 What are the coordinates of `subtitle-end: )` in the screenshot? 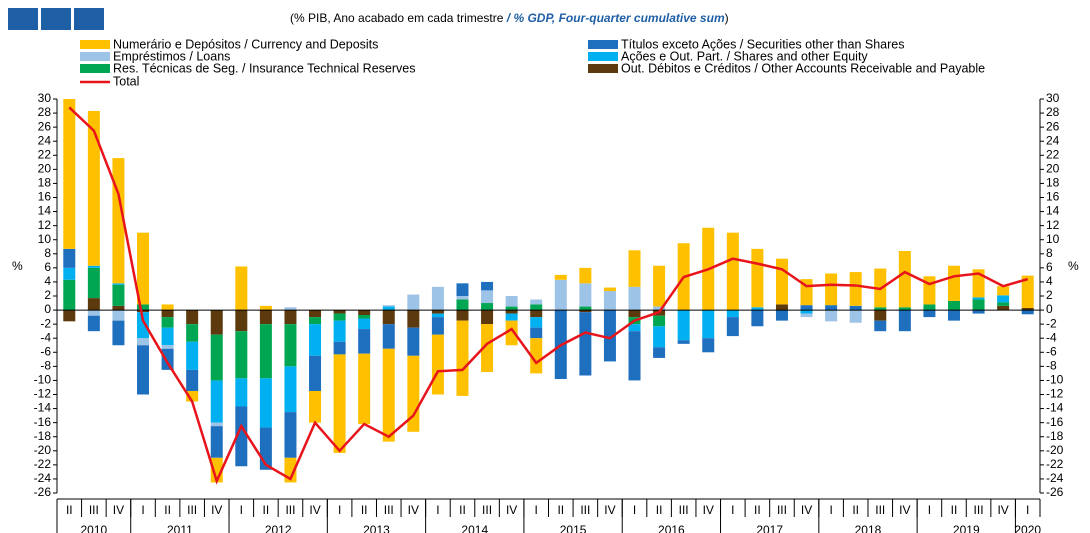 It's located at (727, 18).